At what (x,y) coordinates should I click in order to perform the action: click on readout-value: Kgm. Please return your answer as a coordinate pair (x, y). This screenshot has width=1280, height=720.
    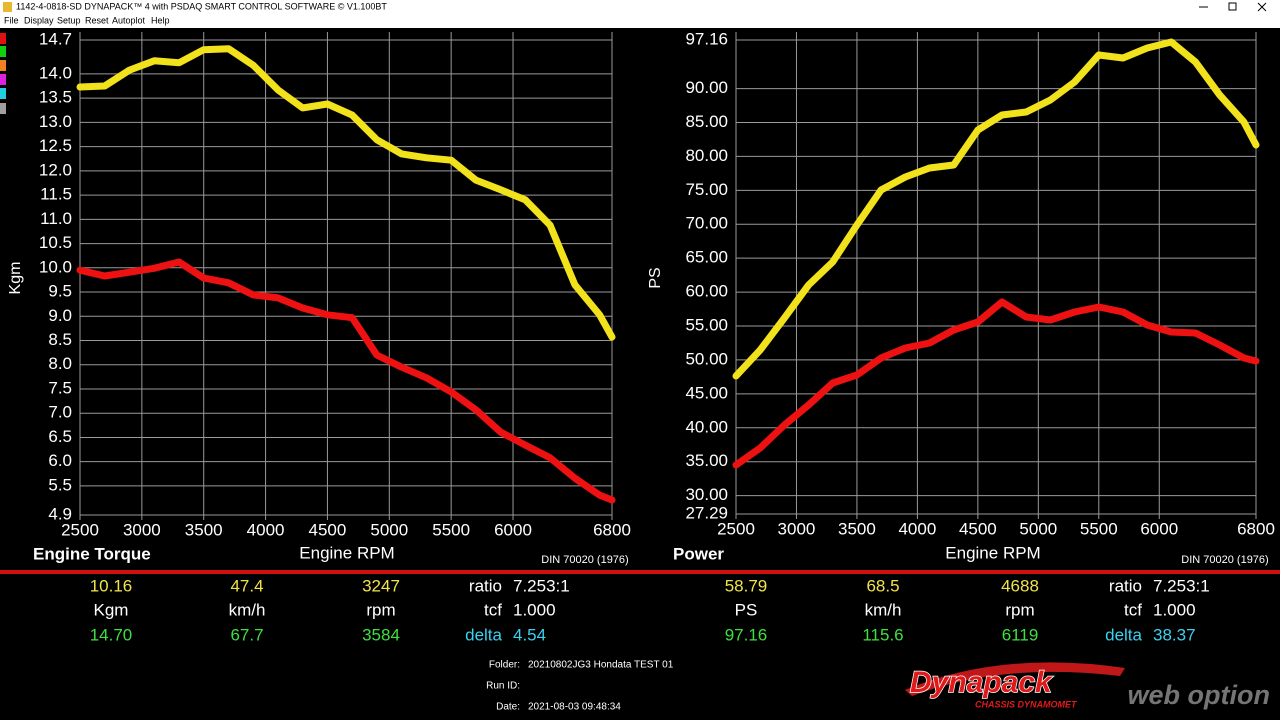
    Looking at the image, I should click on (111, 609).